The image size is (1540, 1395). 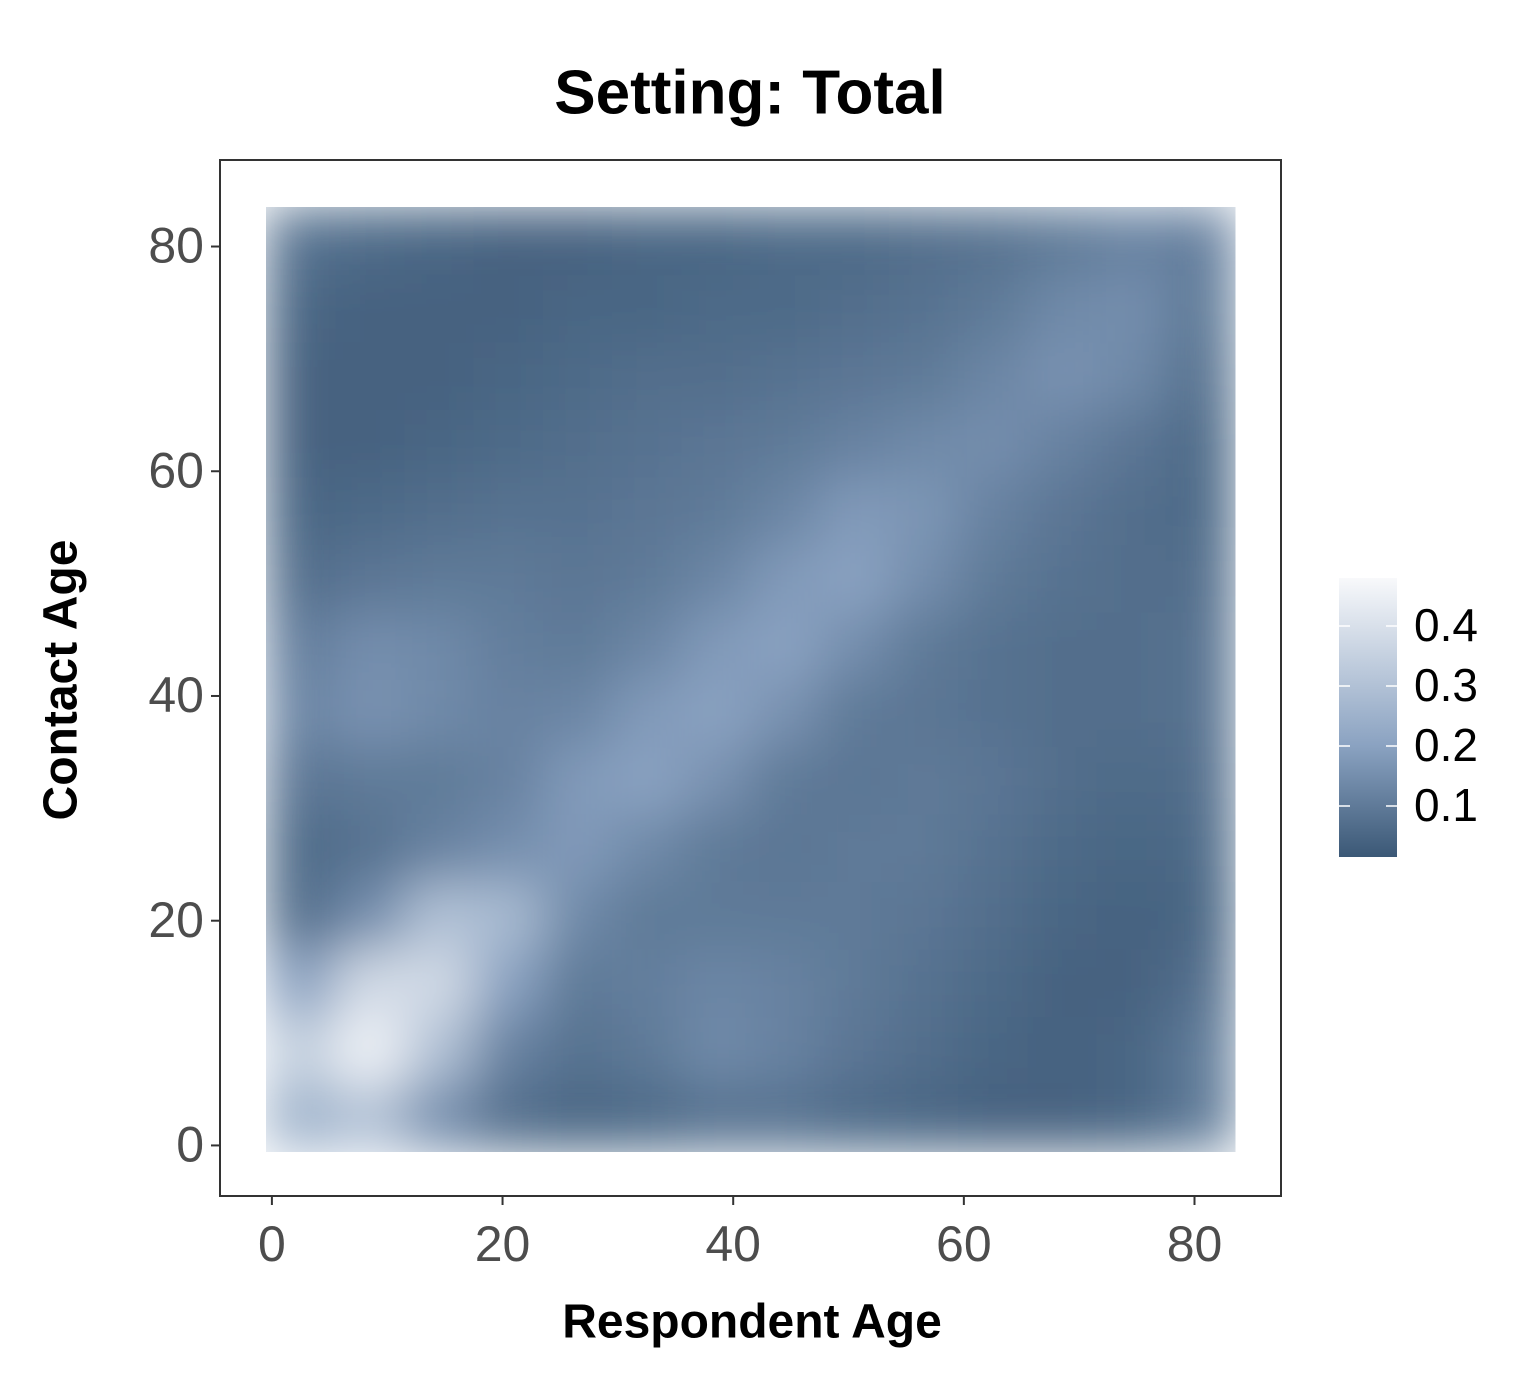 What do you see at coordinates (1368, 717) in the screenshot?
I see `colorbar` at bounding box center [1368, 717].